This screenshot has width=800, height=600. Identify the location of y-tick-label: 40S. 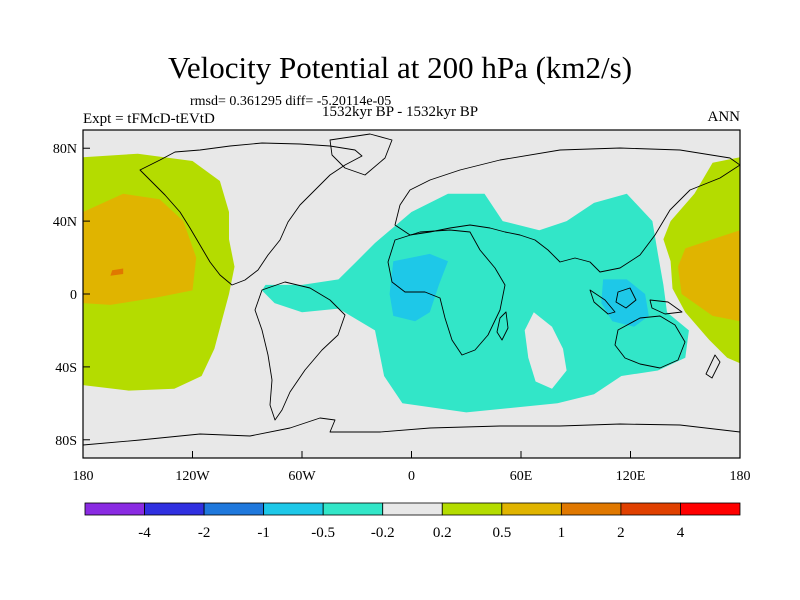
(66, 368).